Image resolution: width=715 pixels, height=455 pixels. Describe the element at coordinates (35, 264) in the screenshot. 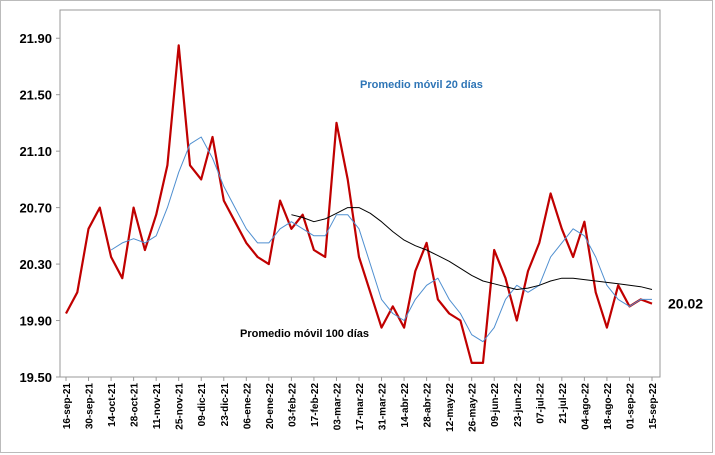

I see `y-tick-label: 20.30` at that location.